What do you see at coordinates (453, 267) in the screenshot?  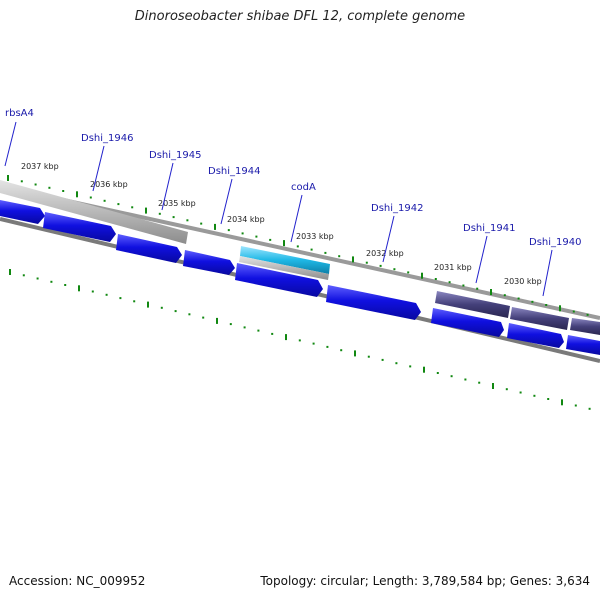 I see `scale-label-2031: 2031 kbp` at bounding box center [453, 267].